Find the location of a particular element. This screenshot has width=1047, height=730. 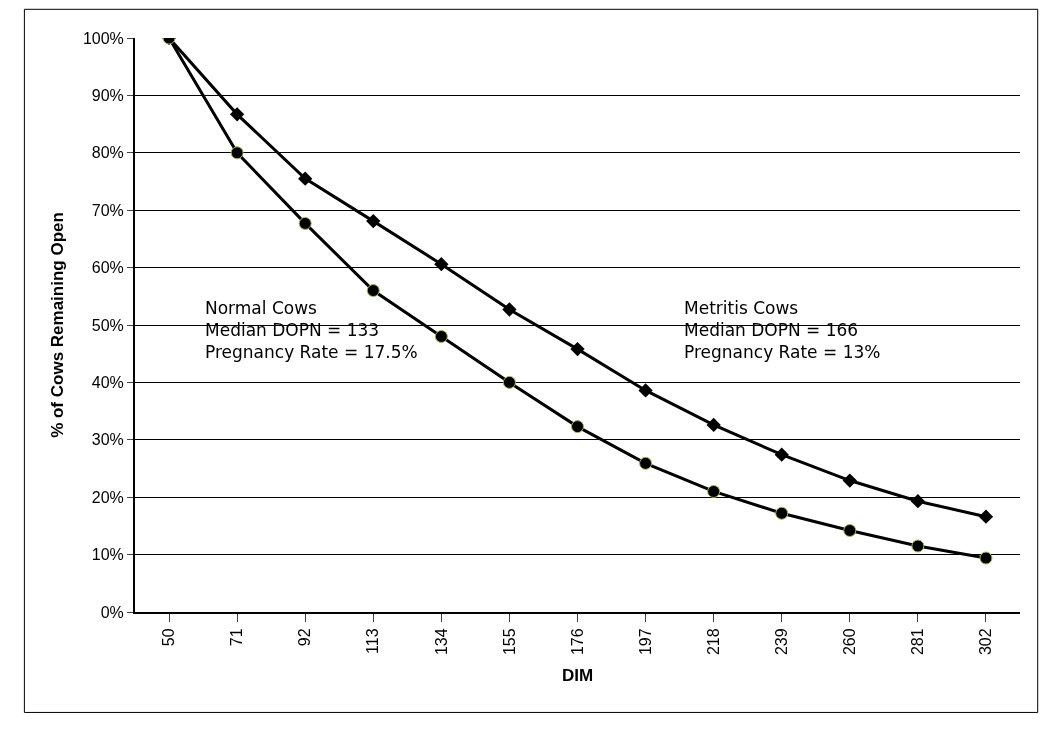

x-axis-title: DIM is located at coordinates (577, 675).